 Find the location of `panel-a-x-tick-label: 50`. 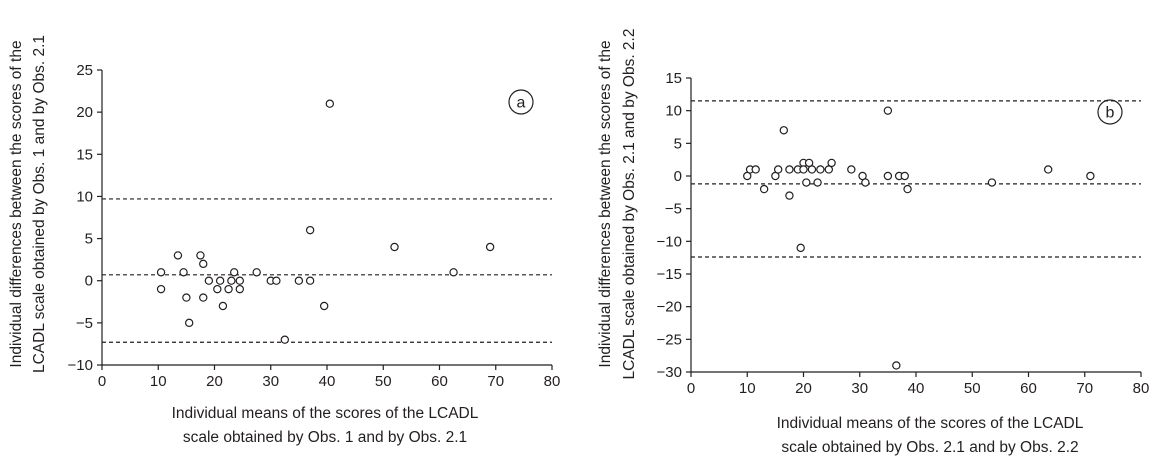

panel-a-x-tick-label: 50 is located at coordinates (383, 381).